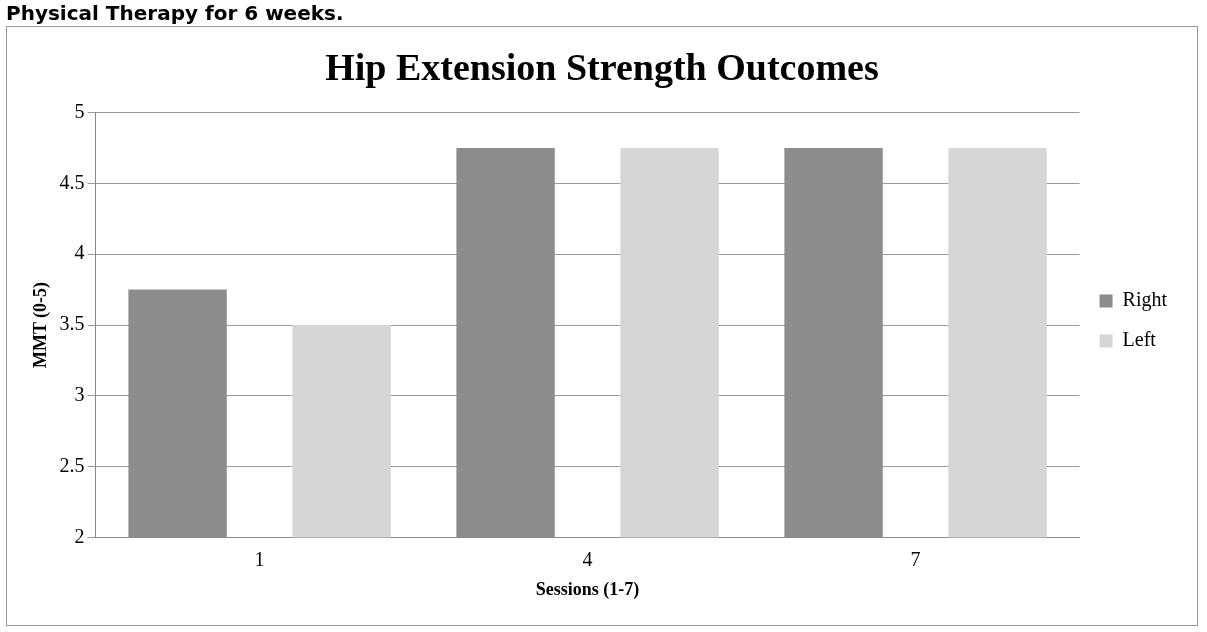 This screenshot has width=1207, height=632. What do you see at coordinates (79, 394) in the screenshot?
I see `y-tick-label: 3` at bounding box center [79, 394].